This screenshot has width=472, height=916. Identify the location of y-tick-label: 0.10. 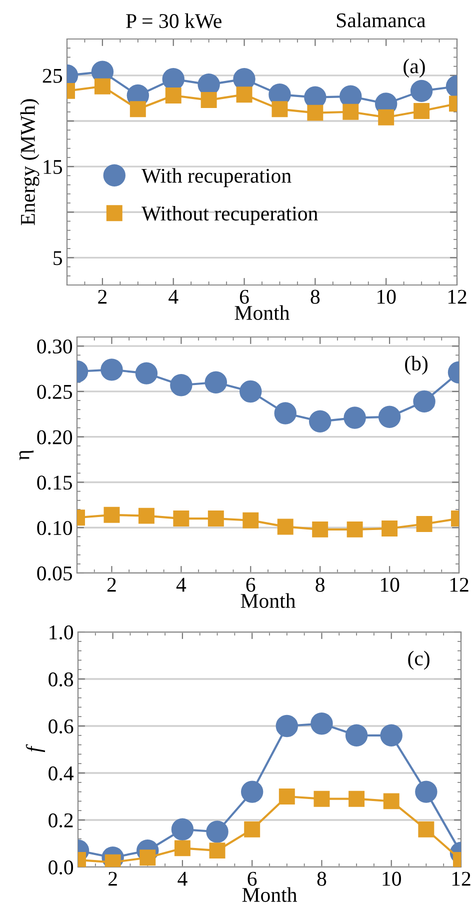
(54, 528).